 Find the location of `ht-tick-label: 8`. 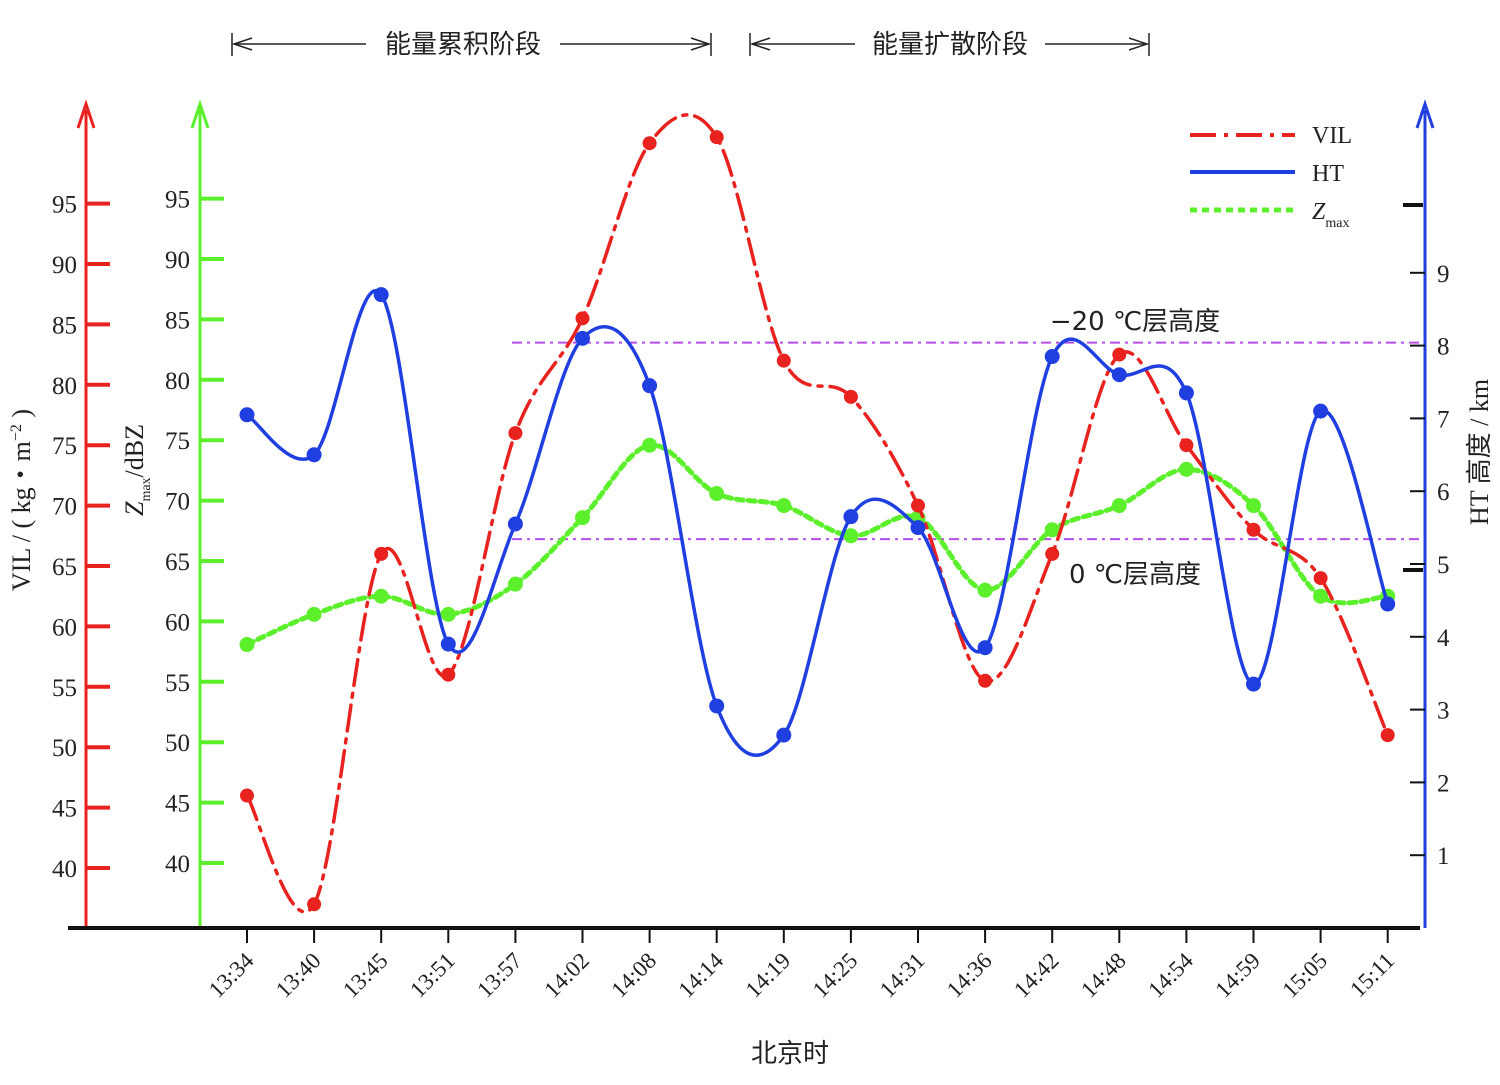

ht-tick-label: 8 is located at coordinates (1443, 347).